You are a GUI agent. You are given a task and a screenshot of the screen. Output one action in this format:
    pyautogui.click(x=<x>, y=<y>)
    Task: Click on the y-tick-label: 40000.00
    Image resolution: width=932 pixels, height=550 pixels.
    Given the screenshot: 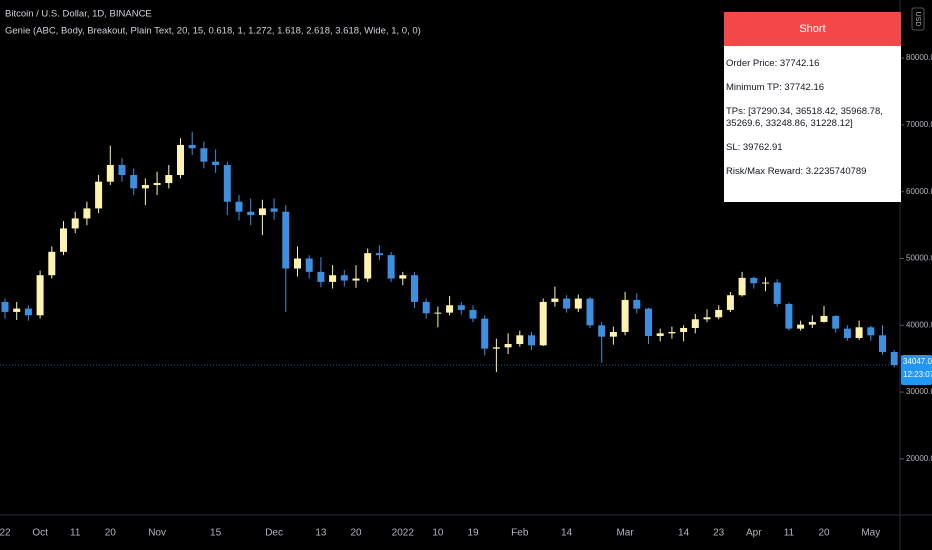 What is the action you would take?
    pyautogui.click(x=919, y=324)
    